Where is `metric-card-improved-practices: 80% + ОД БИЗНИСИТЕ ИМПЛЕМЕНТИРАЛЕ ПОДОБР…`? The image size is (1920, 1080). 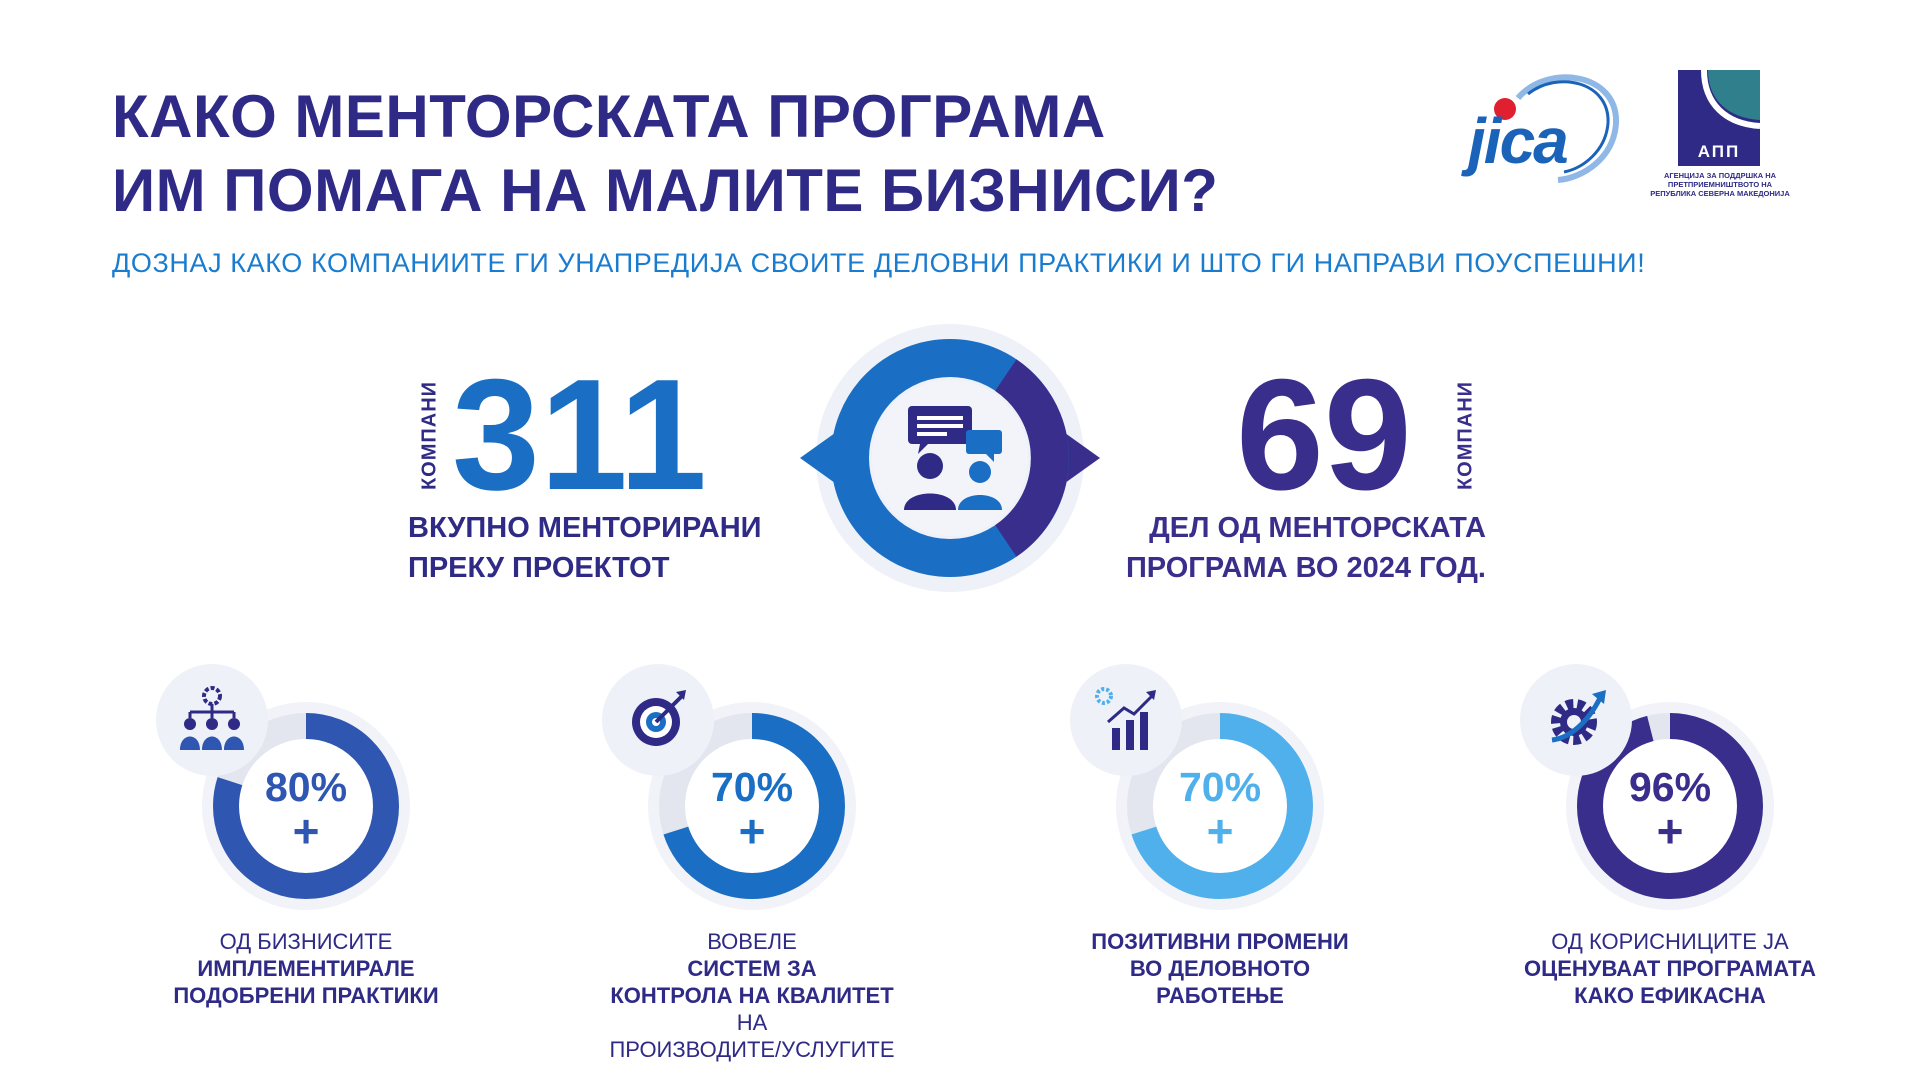 metric-card-improved-practices: 80% + ОД БИЗНИСИТЕ ИМПЛЕМЕНТИРАЛЕ ПОДОБР… is located at coordinates (306, 844).